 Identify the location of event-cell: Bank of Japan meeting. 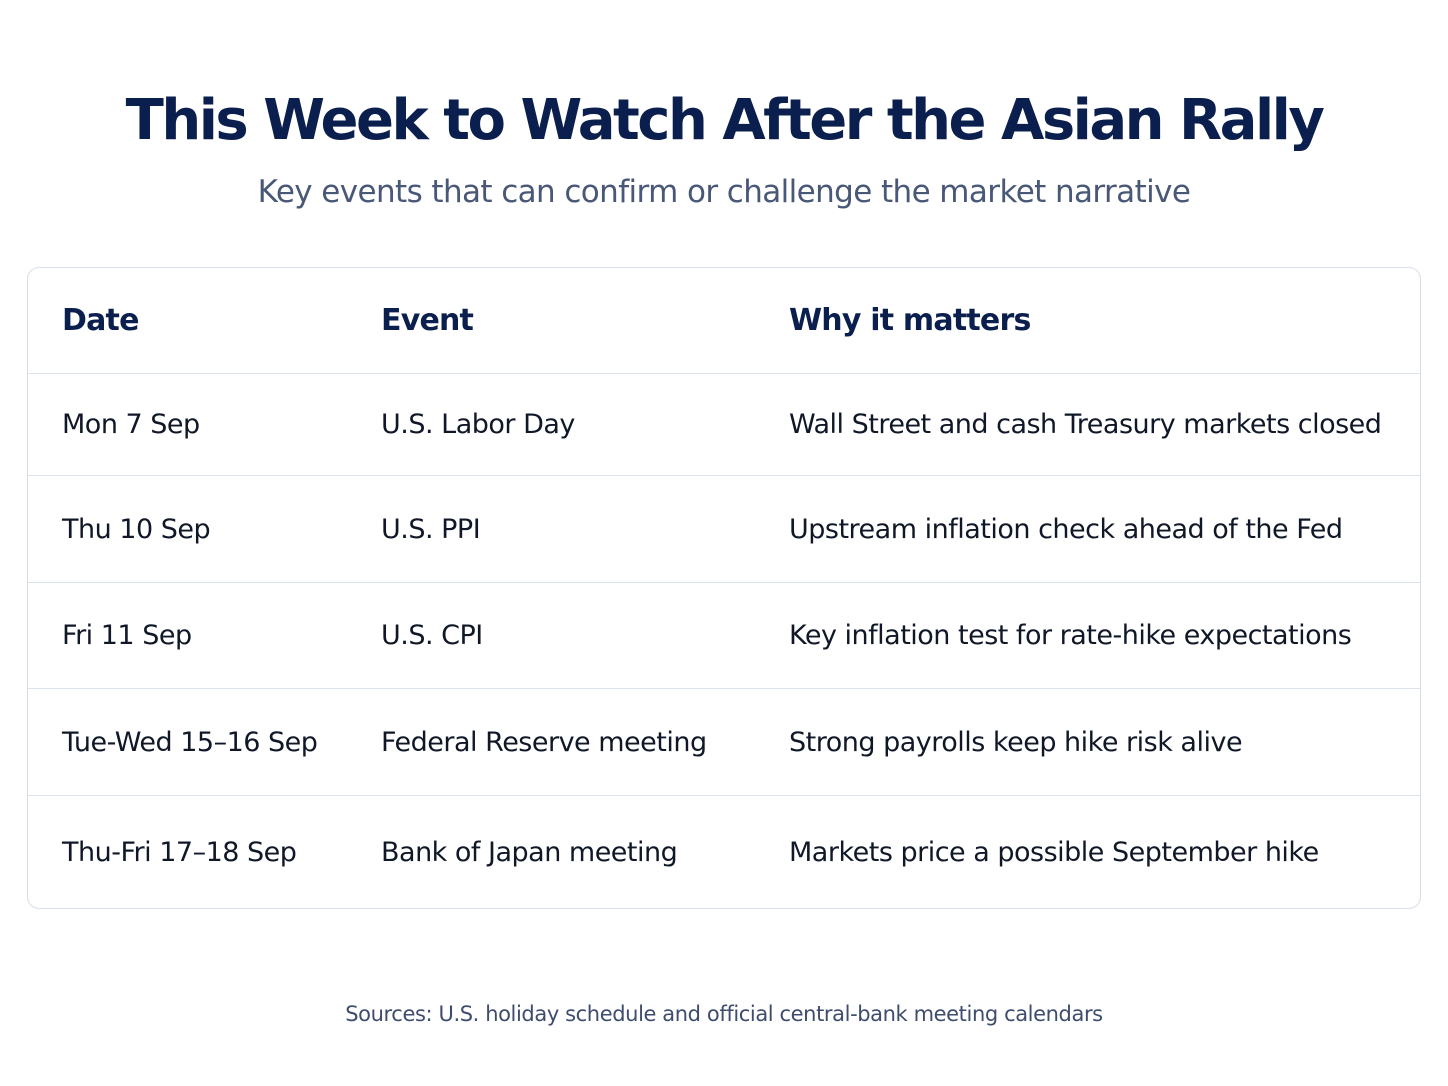
(529, 852).